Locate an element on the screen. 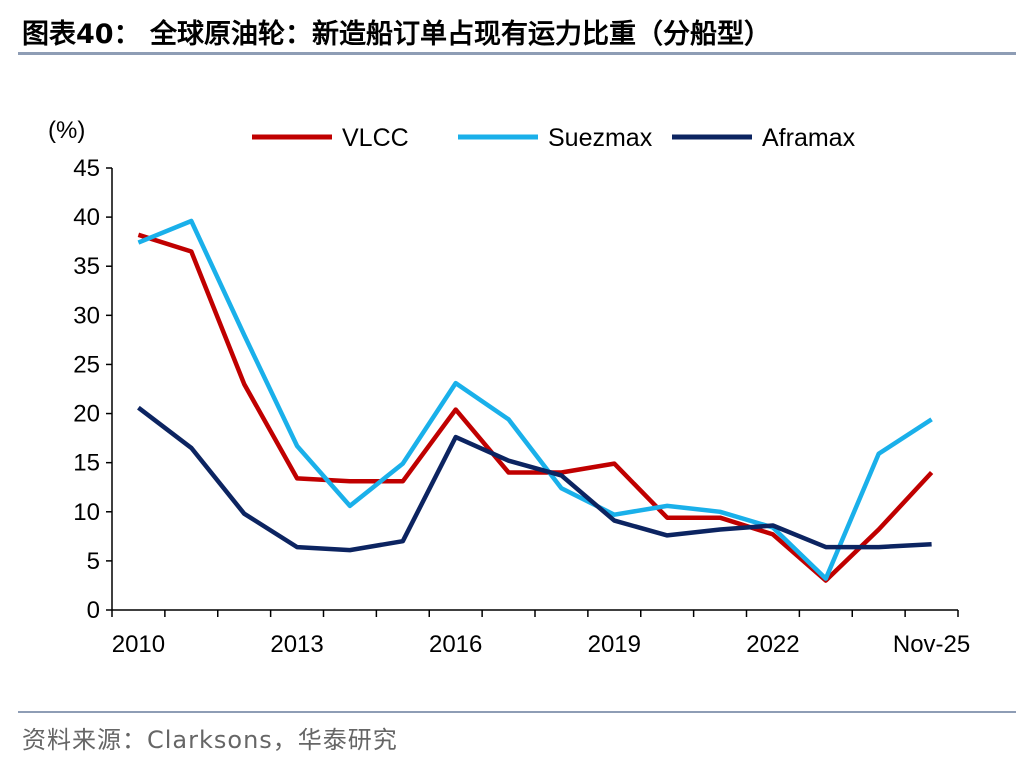 This screenshot has height=760, width=1036. y-tick-label: 5 is located at coordinates (93, 561).